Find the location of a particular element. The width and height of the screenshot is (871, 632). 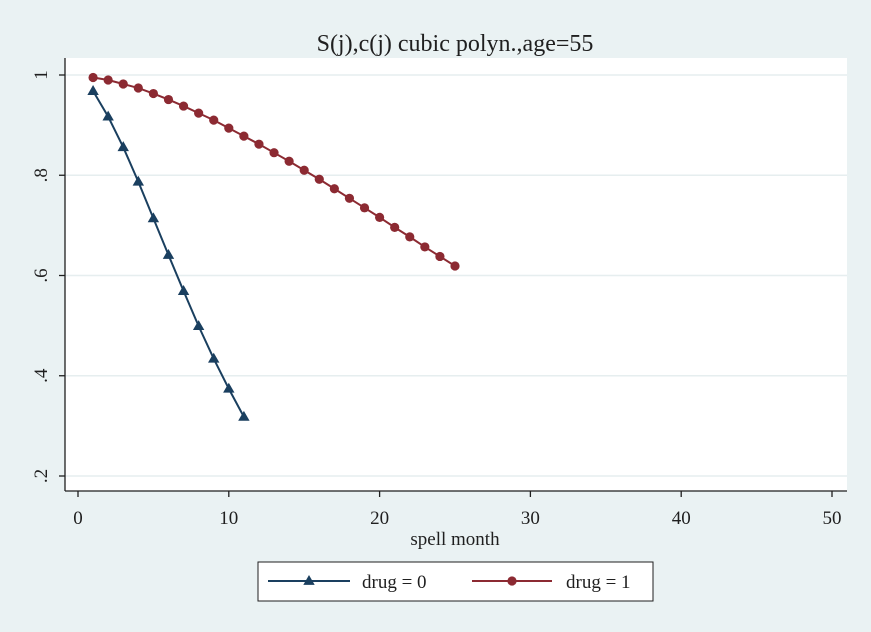

legend-label-0: drug = 0 is located at coordinates (394, 582).